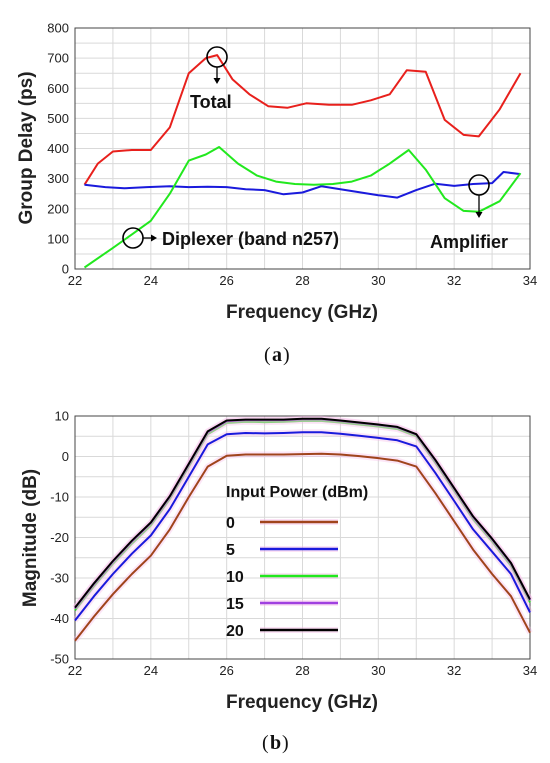 The width and height of the screenshot is (550, 763). Describe the element at coordinates (59, 537) in the screenshot. I see `chart-b-ytick-label: -20` at that location.